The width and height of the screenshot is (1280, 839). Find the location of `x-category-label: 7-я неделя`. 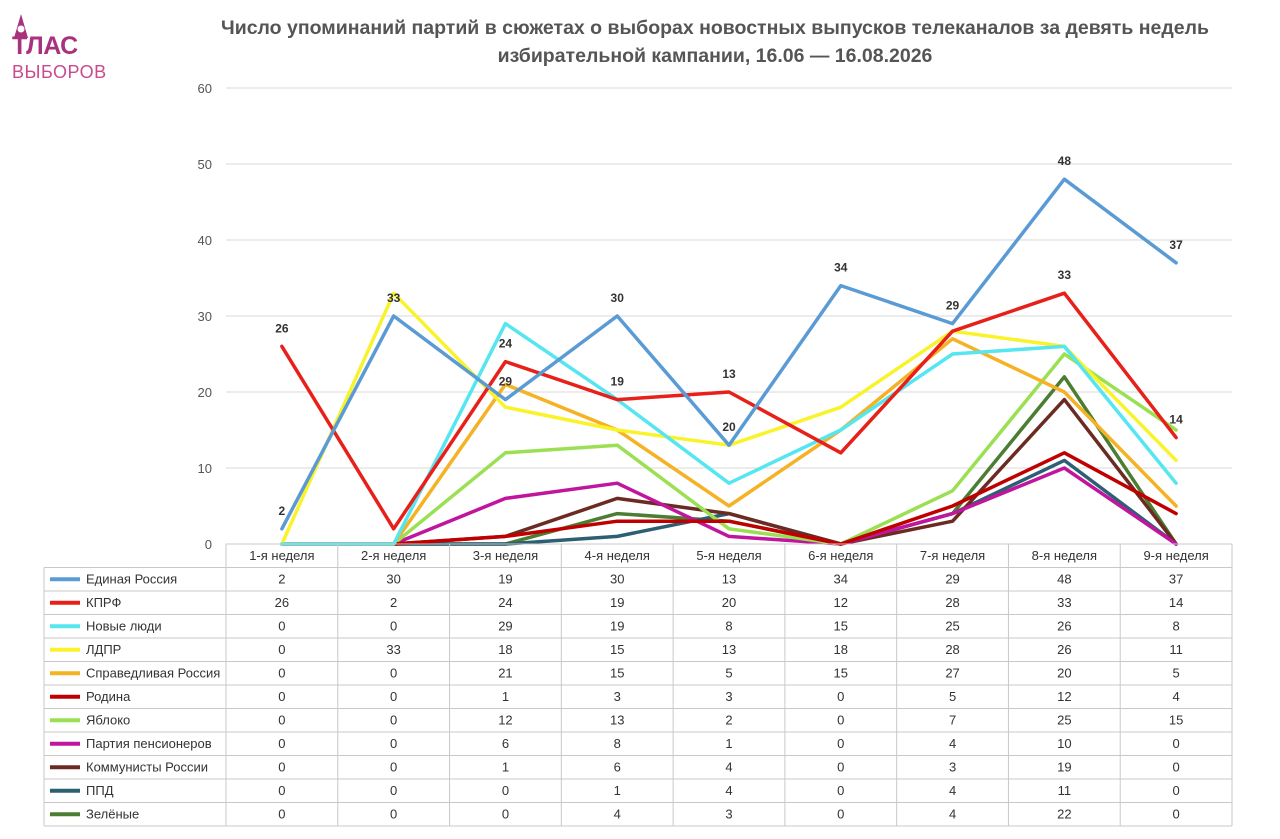

x-category-label: 7-я неделя is located at coordinates (952, 555).